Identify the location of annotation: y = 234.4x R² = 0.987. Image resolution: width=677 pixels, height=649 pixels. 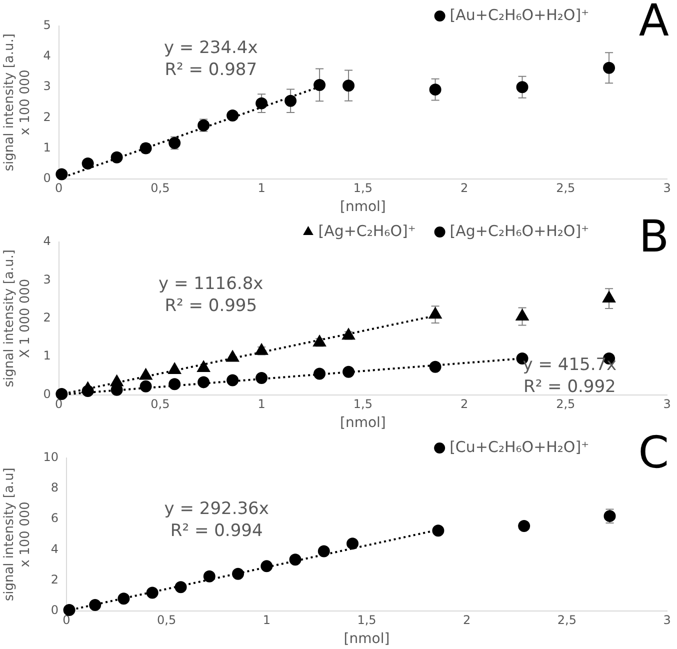
(211, 59).